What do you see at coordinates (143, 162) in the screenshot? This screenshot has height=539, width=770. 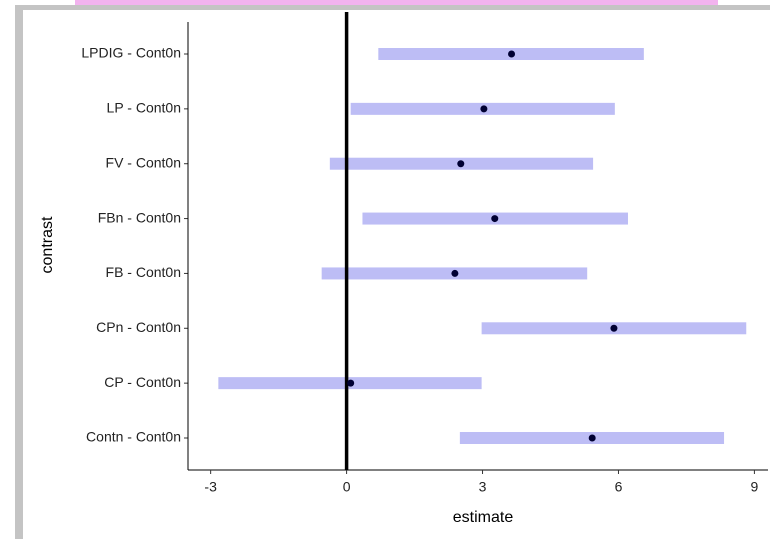 I see `y-tick-label: FV - Cont0n` at bounding box center [143, 162].